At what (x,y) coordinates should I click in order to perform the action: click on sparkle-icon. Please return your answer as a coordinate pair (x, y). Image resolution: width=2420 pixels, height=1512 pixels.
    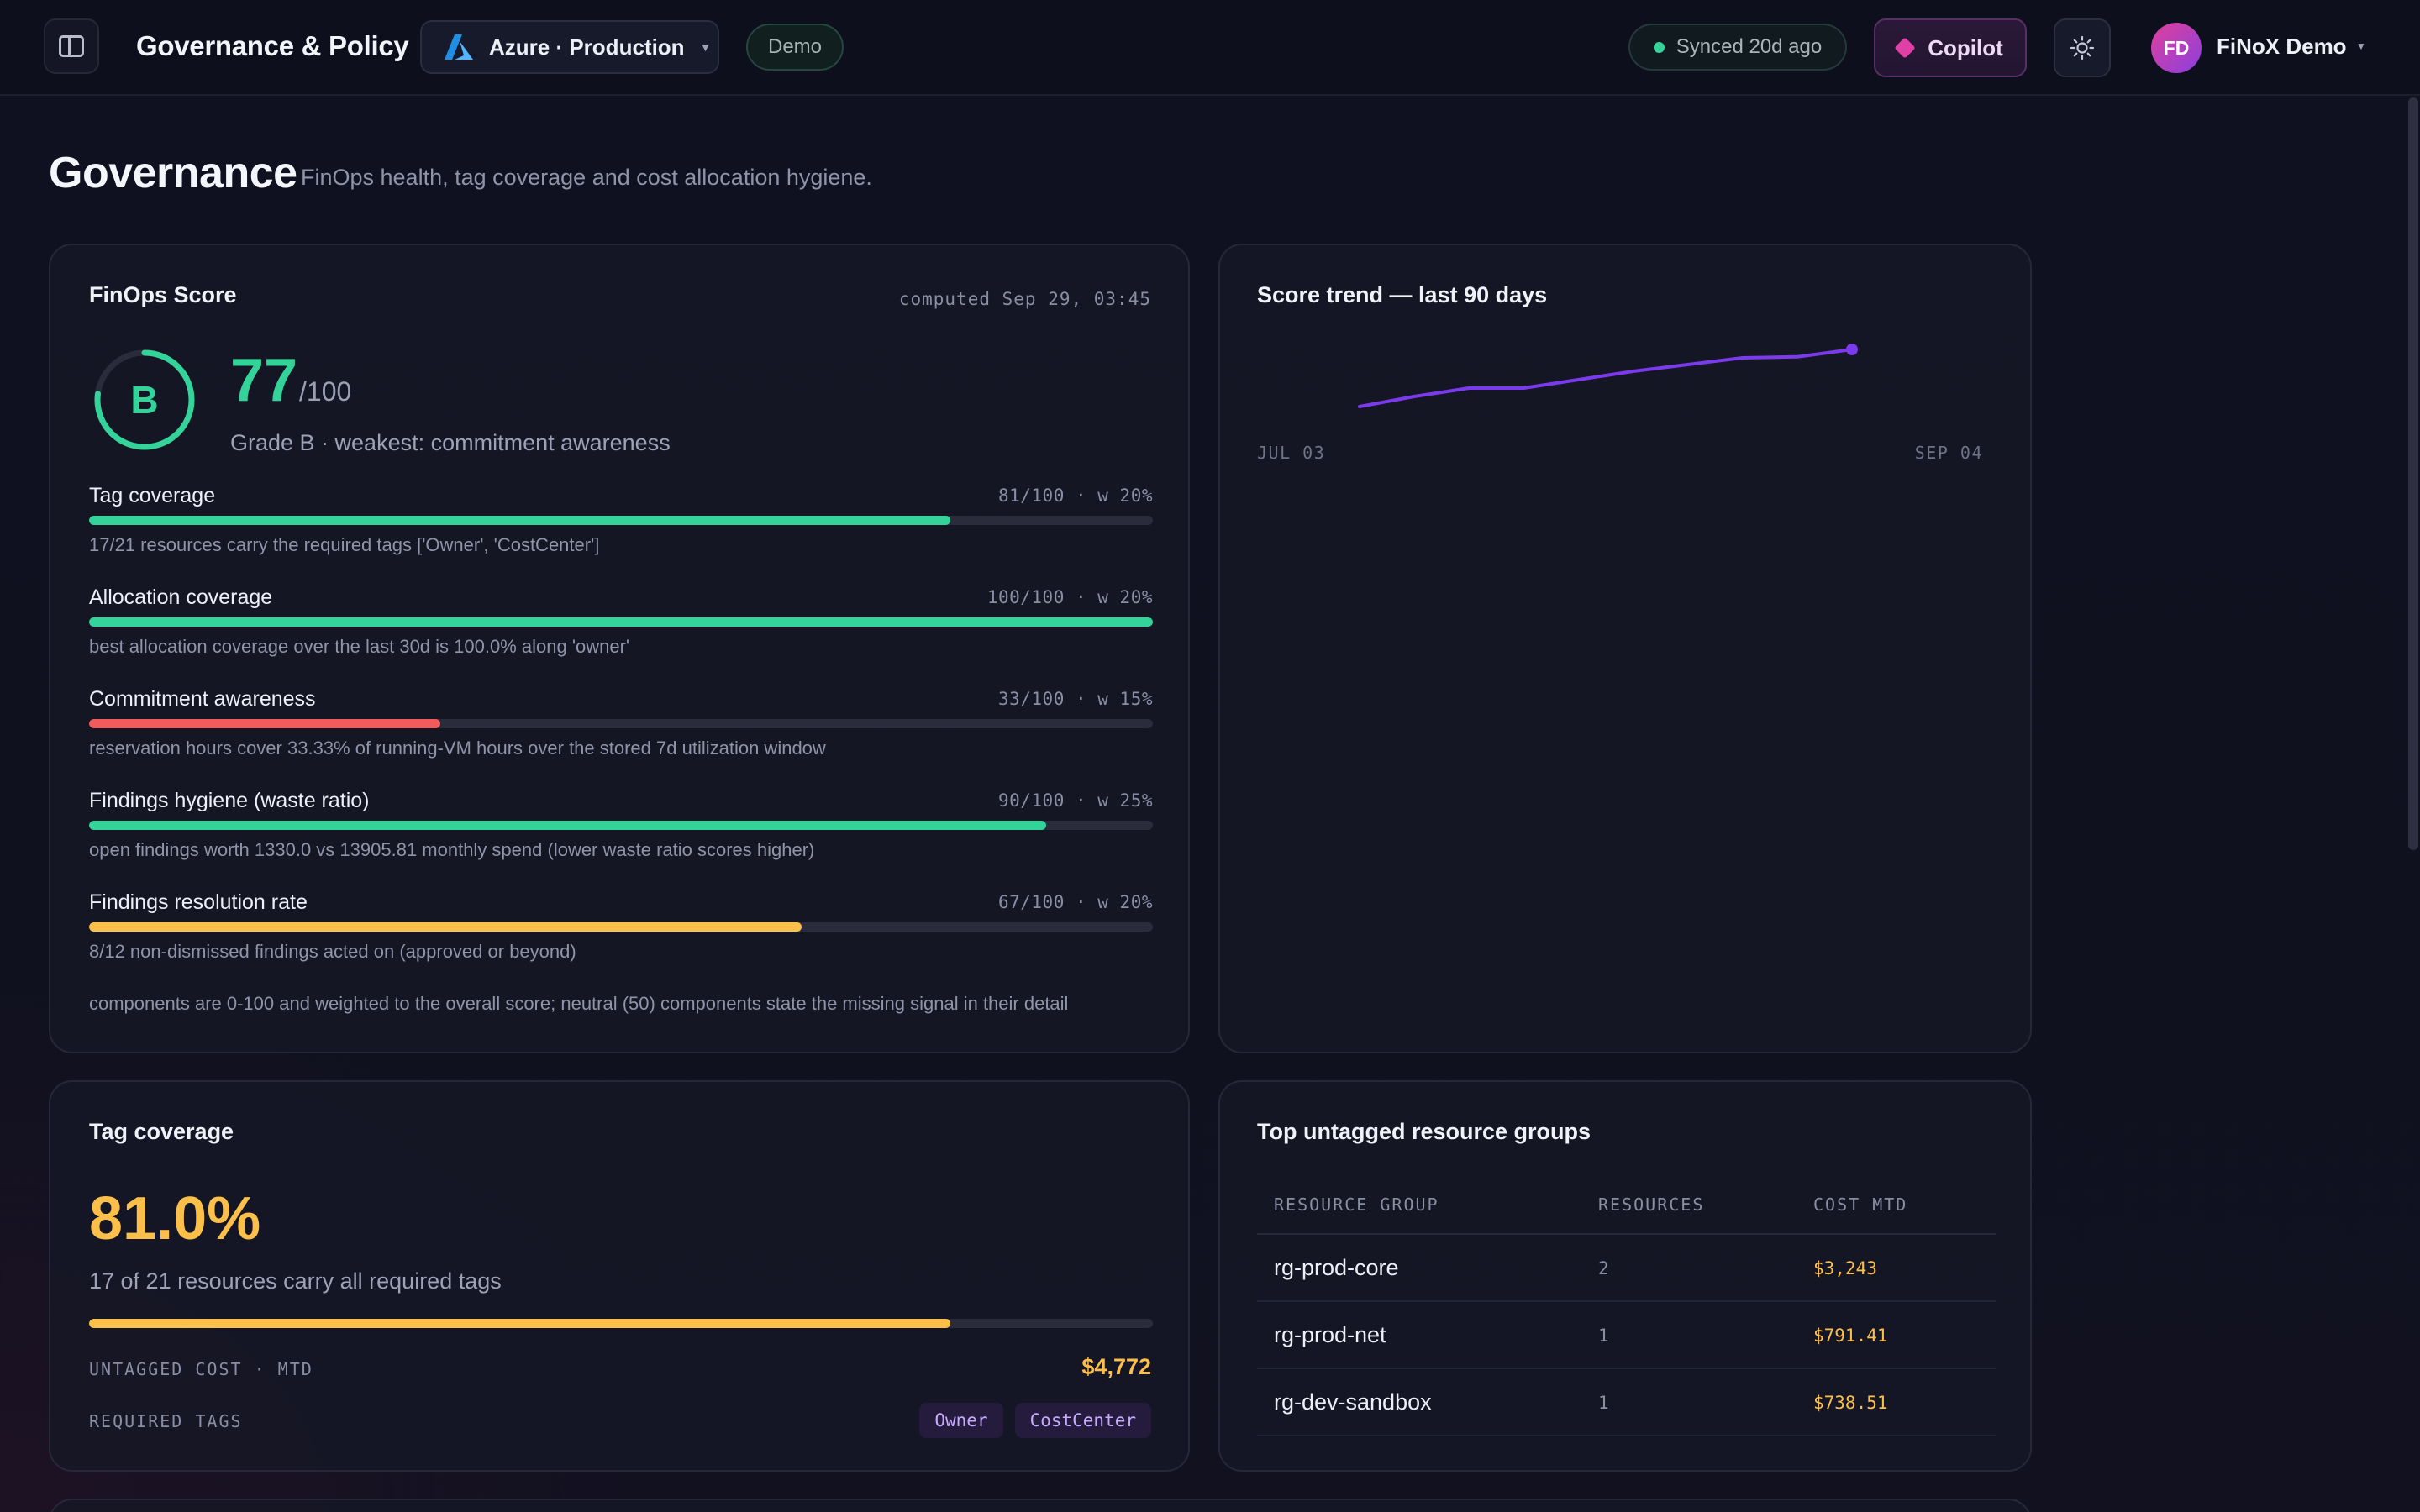
    Looking at the image, I should click on (1905, 48).